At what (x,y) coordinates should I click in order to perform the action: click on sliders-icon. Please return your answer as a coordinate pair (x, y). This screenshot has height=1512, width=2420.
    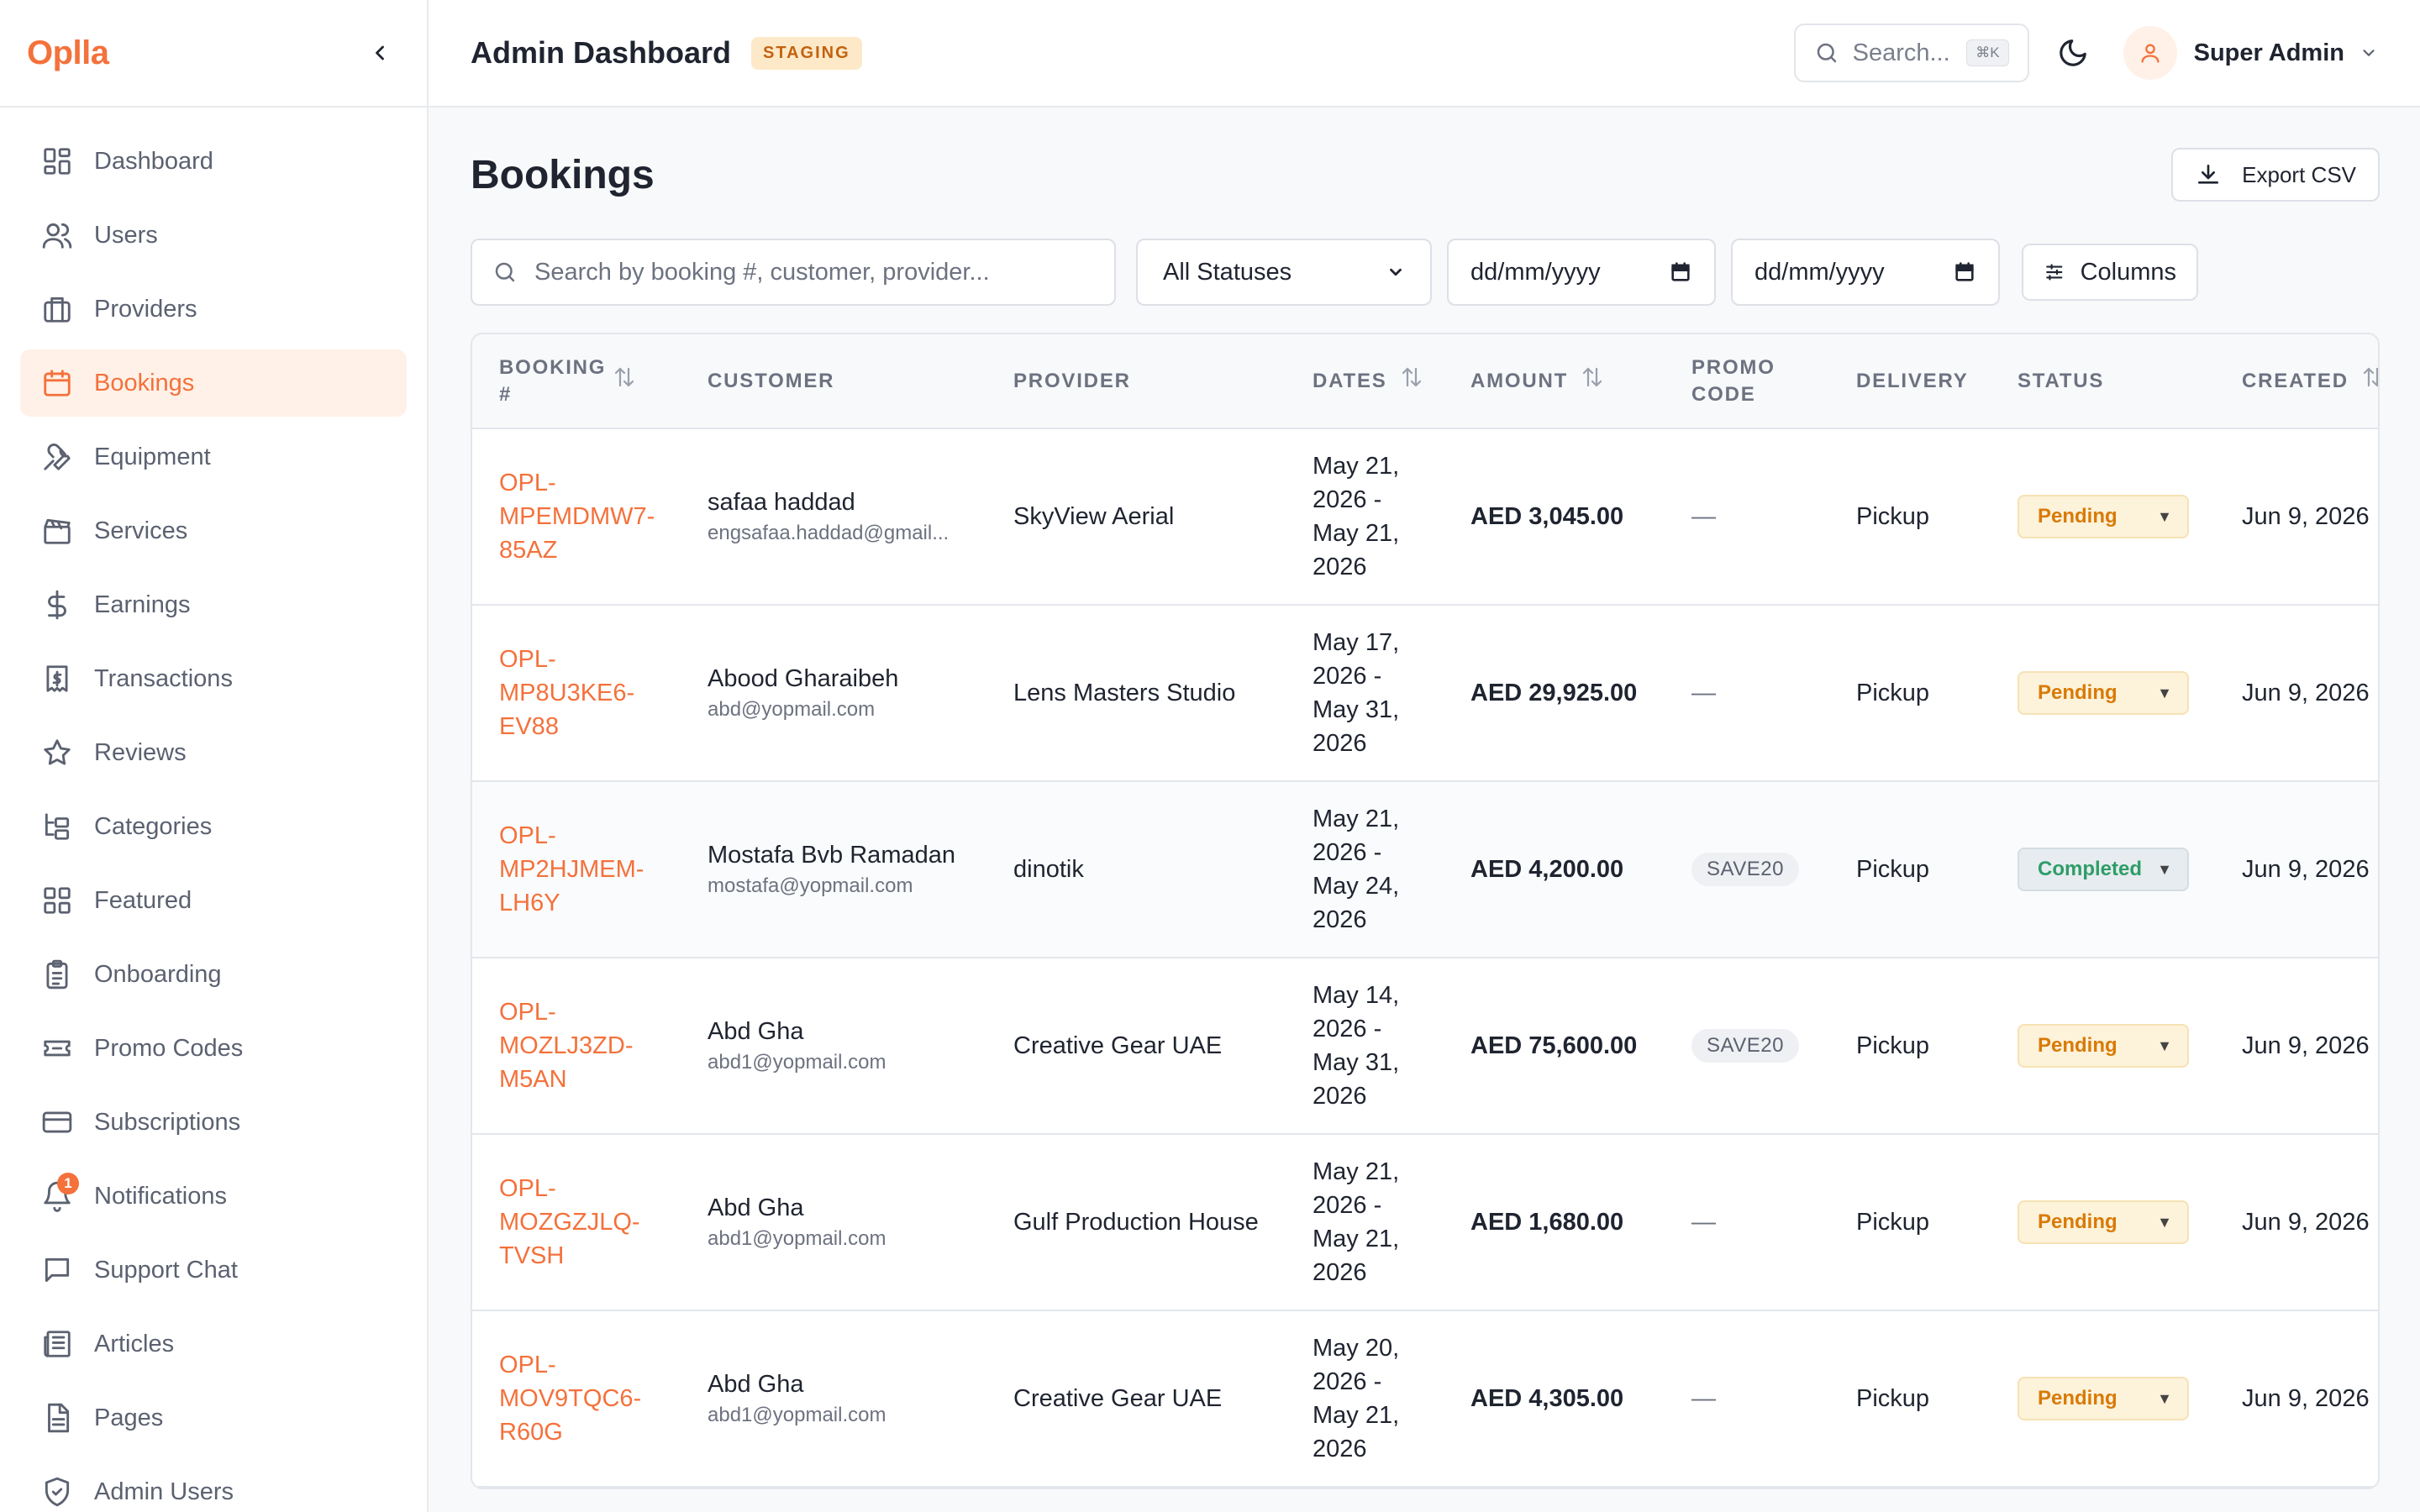
    Looking at the image, I should click on (2054, 272).